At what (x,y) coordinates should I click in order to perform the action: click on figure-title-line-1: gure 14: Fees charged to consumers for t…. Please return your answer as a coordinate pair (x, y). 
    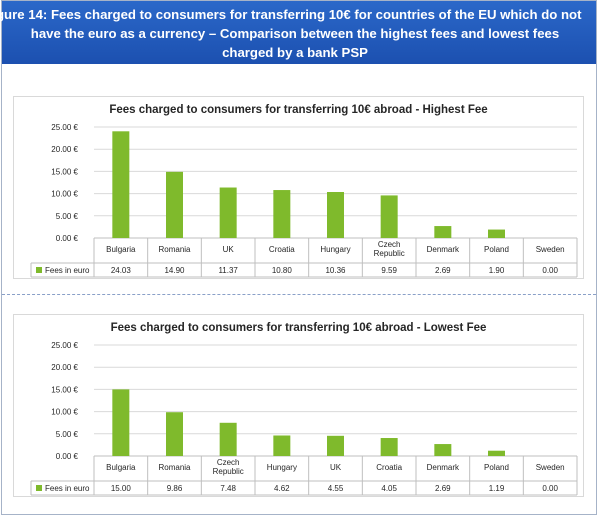
    Looking at the image, I should click on (291, 14).